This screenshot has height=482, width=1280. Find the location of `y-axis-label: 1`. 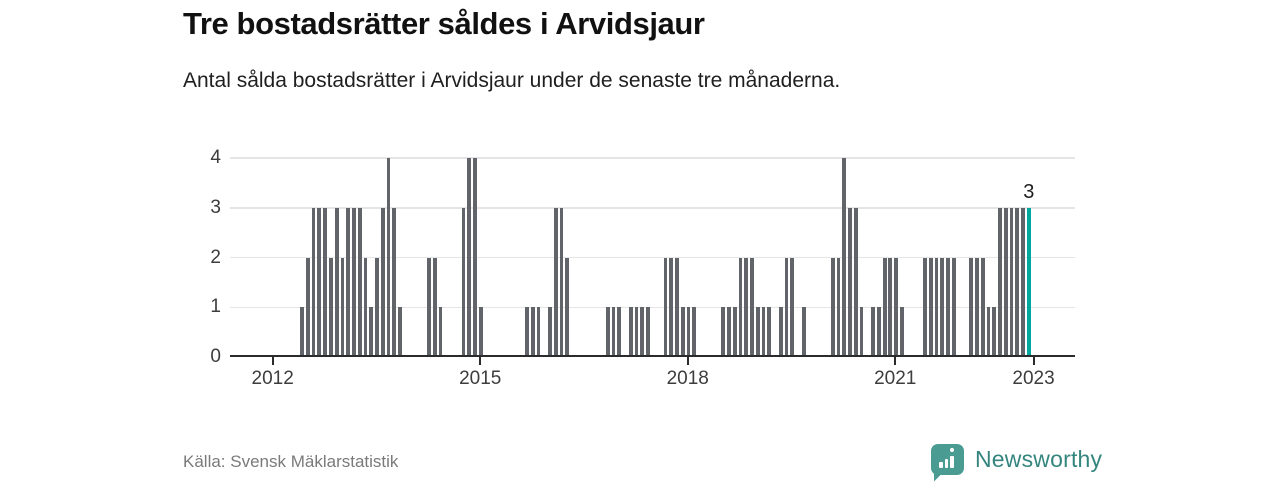

y-axis-label: 1 is located at coordinates (215, 307).